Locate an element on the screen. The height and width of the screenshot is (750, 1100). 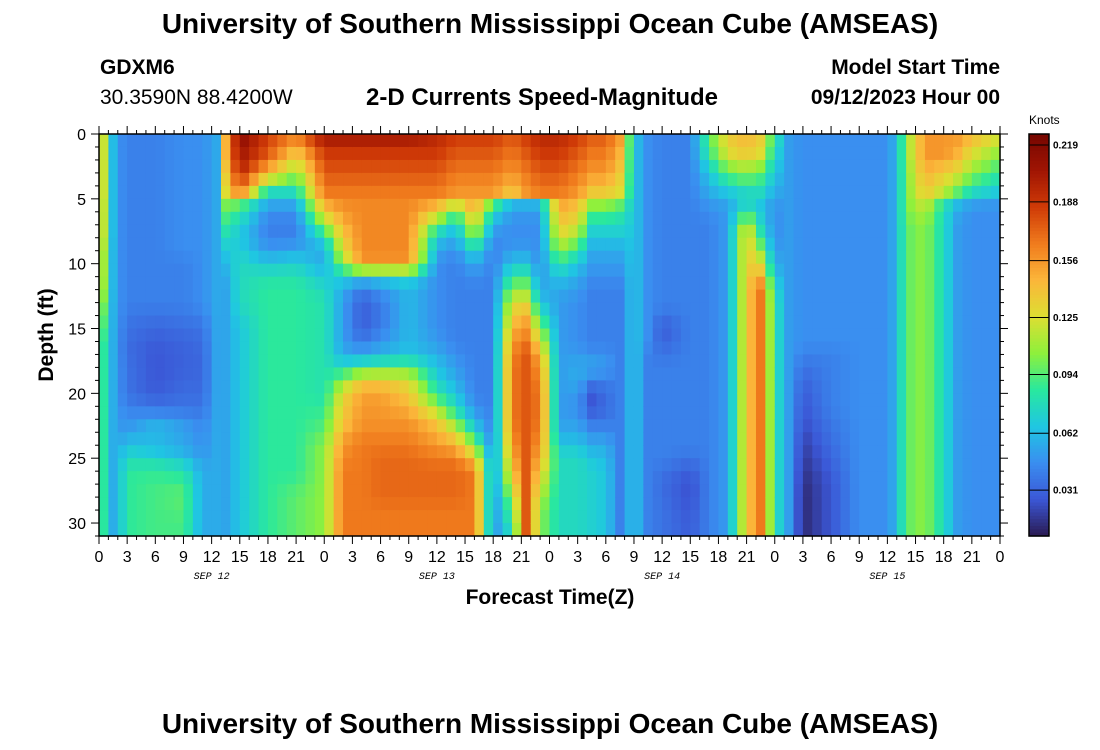
x-tick-label: 6 is located at coordinates (605, 557).